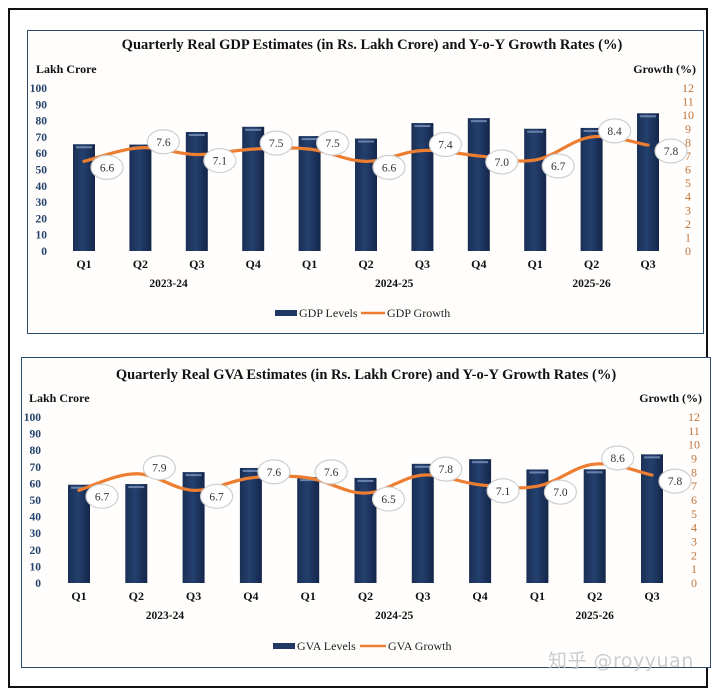 The height and width of the screenshot is (693, 720). Describe the element at coordinates (78, 596) in the screenshot. I see `gva-x-tick-label: Q1` at that location.